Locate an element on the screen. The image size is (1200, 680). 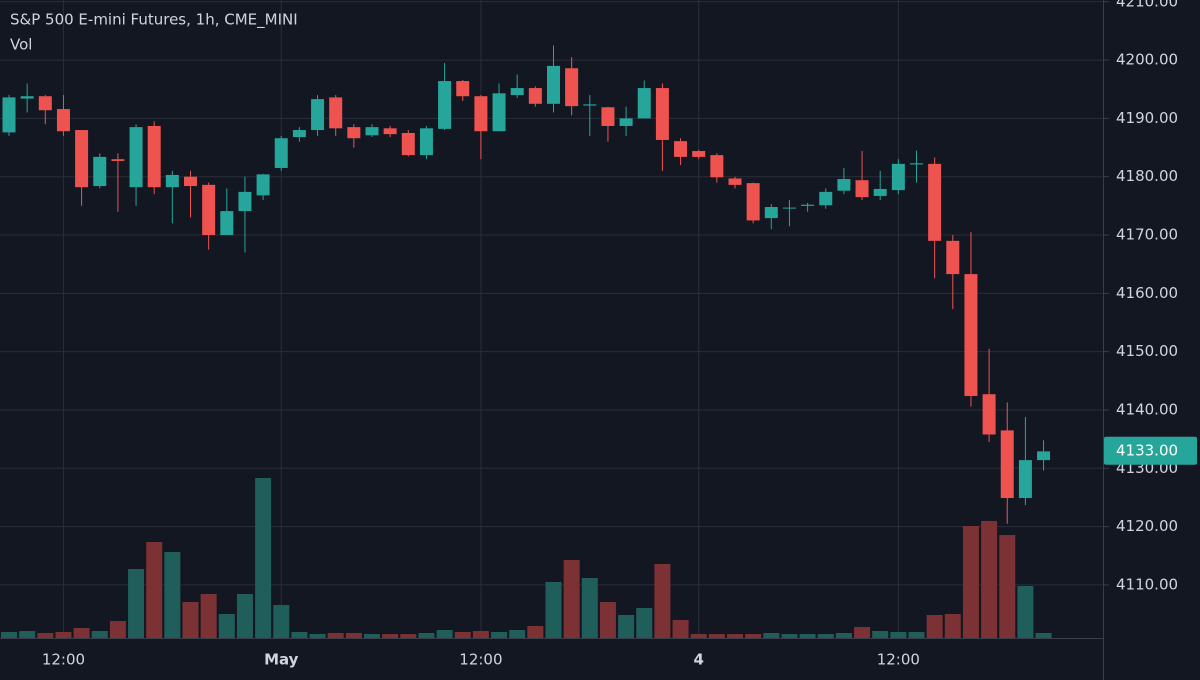
y-tick-label: 4170.00 is located at coordinates (1147, 235).